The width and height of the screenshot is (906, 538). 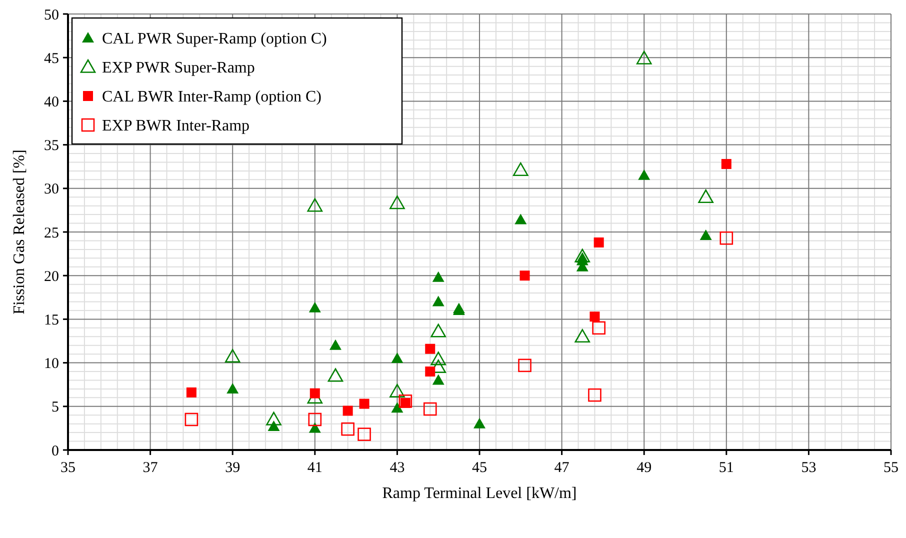 I want to click on legend-label: CAL PWR Super-Ramp (option C), so click(x=214, y=39).